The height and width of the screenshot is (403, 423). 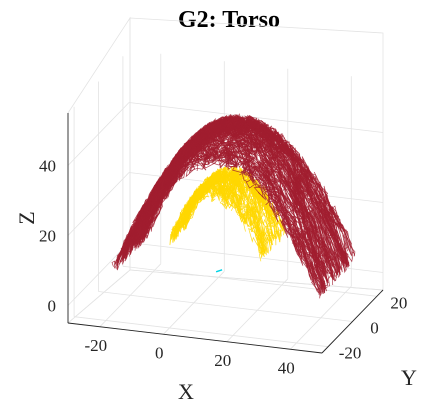 I want to click on y-axis-label: Y, so click(x=409, y=377).